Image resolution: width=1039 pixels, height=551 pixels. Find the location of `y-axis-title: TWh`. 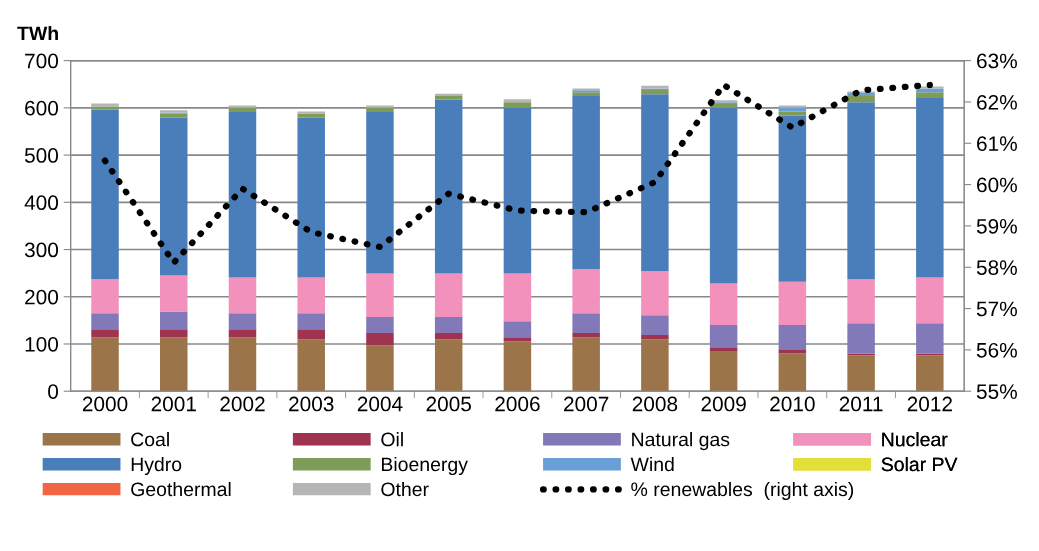

y-axis-title: TWh is located at coordinates (37, 33).